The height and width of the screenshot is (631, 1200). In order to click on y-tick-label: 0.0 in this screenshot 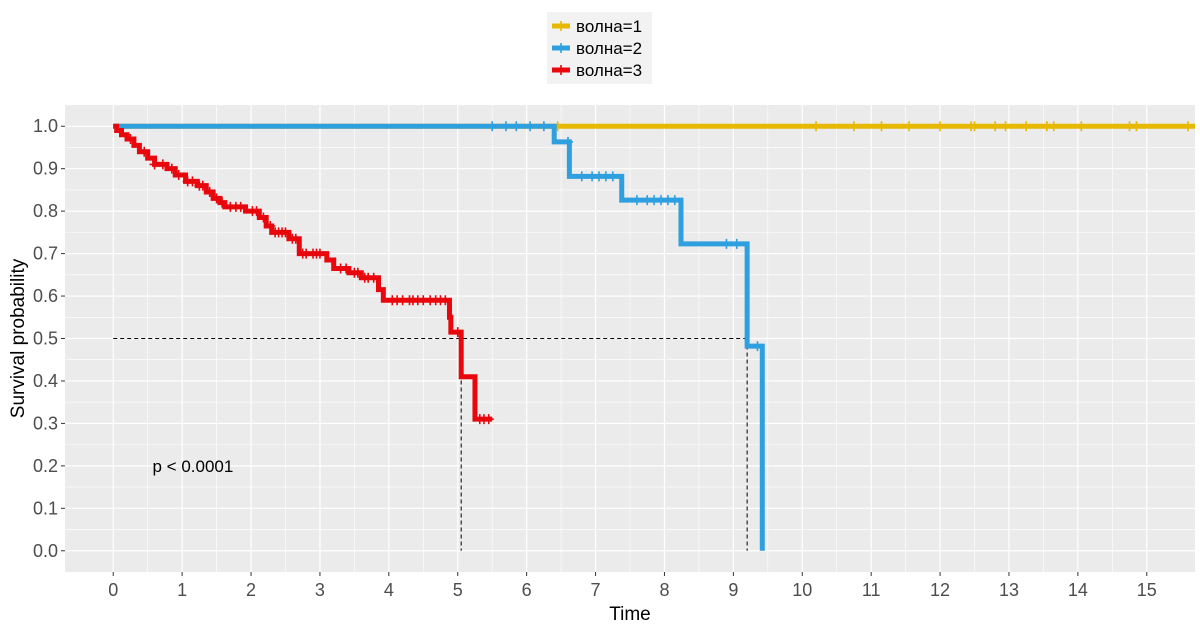, I will do `click(45, 551)`.